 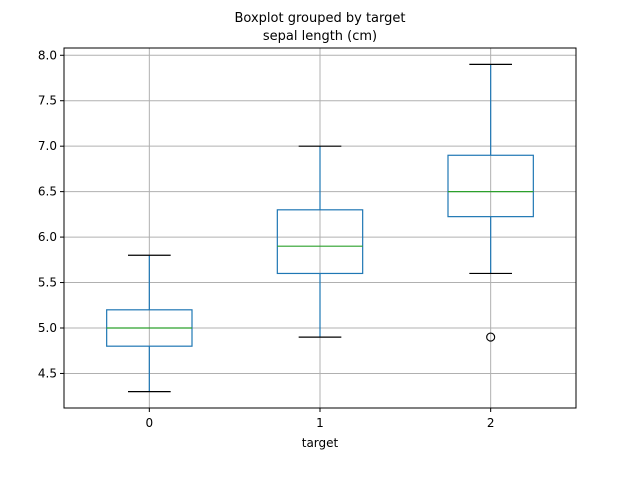 I want to click on y-tick-label: 7.0, so click(x=47, y=146).